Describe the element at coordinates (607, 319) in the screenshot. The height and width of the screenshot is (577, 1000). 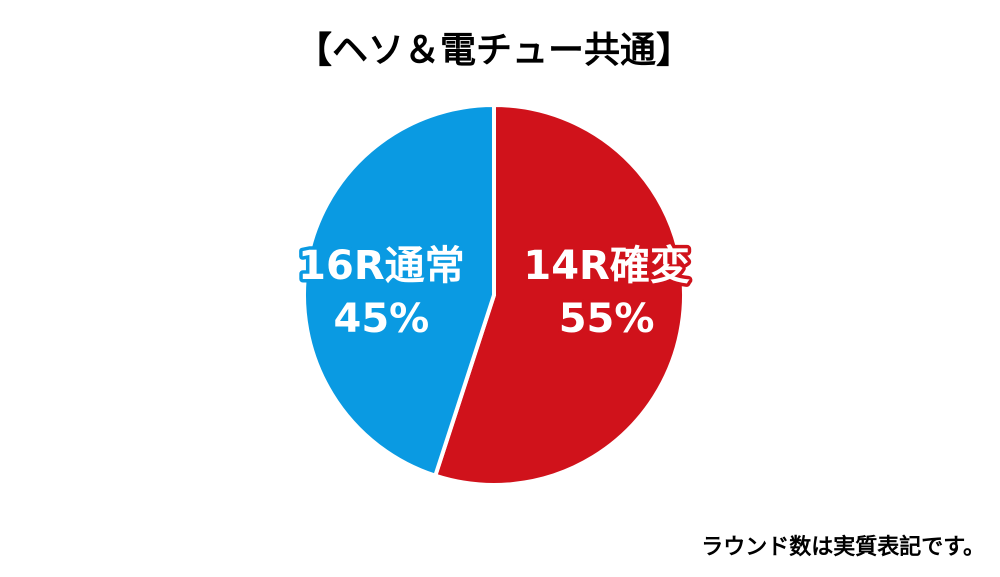
I see `slice-value-label: 55%` at that location.